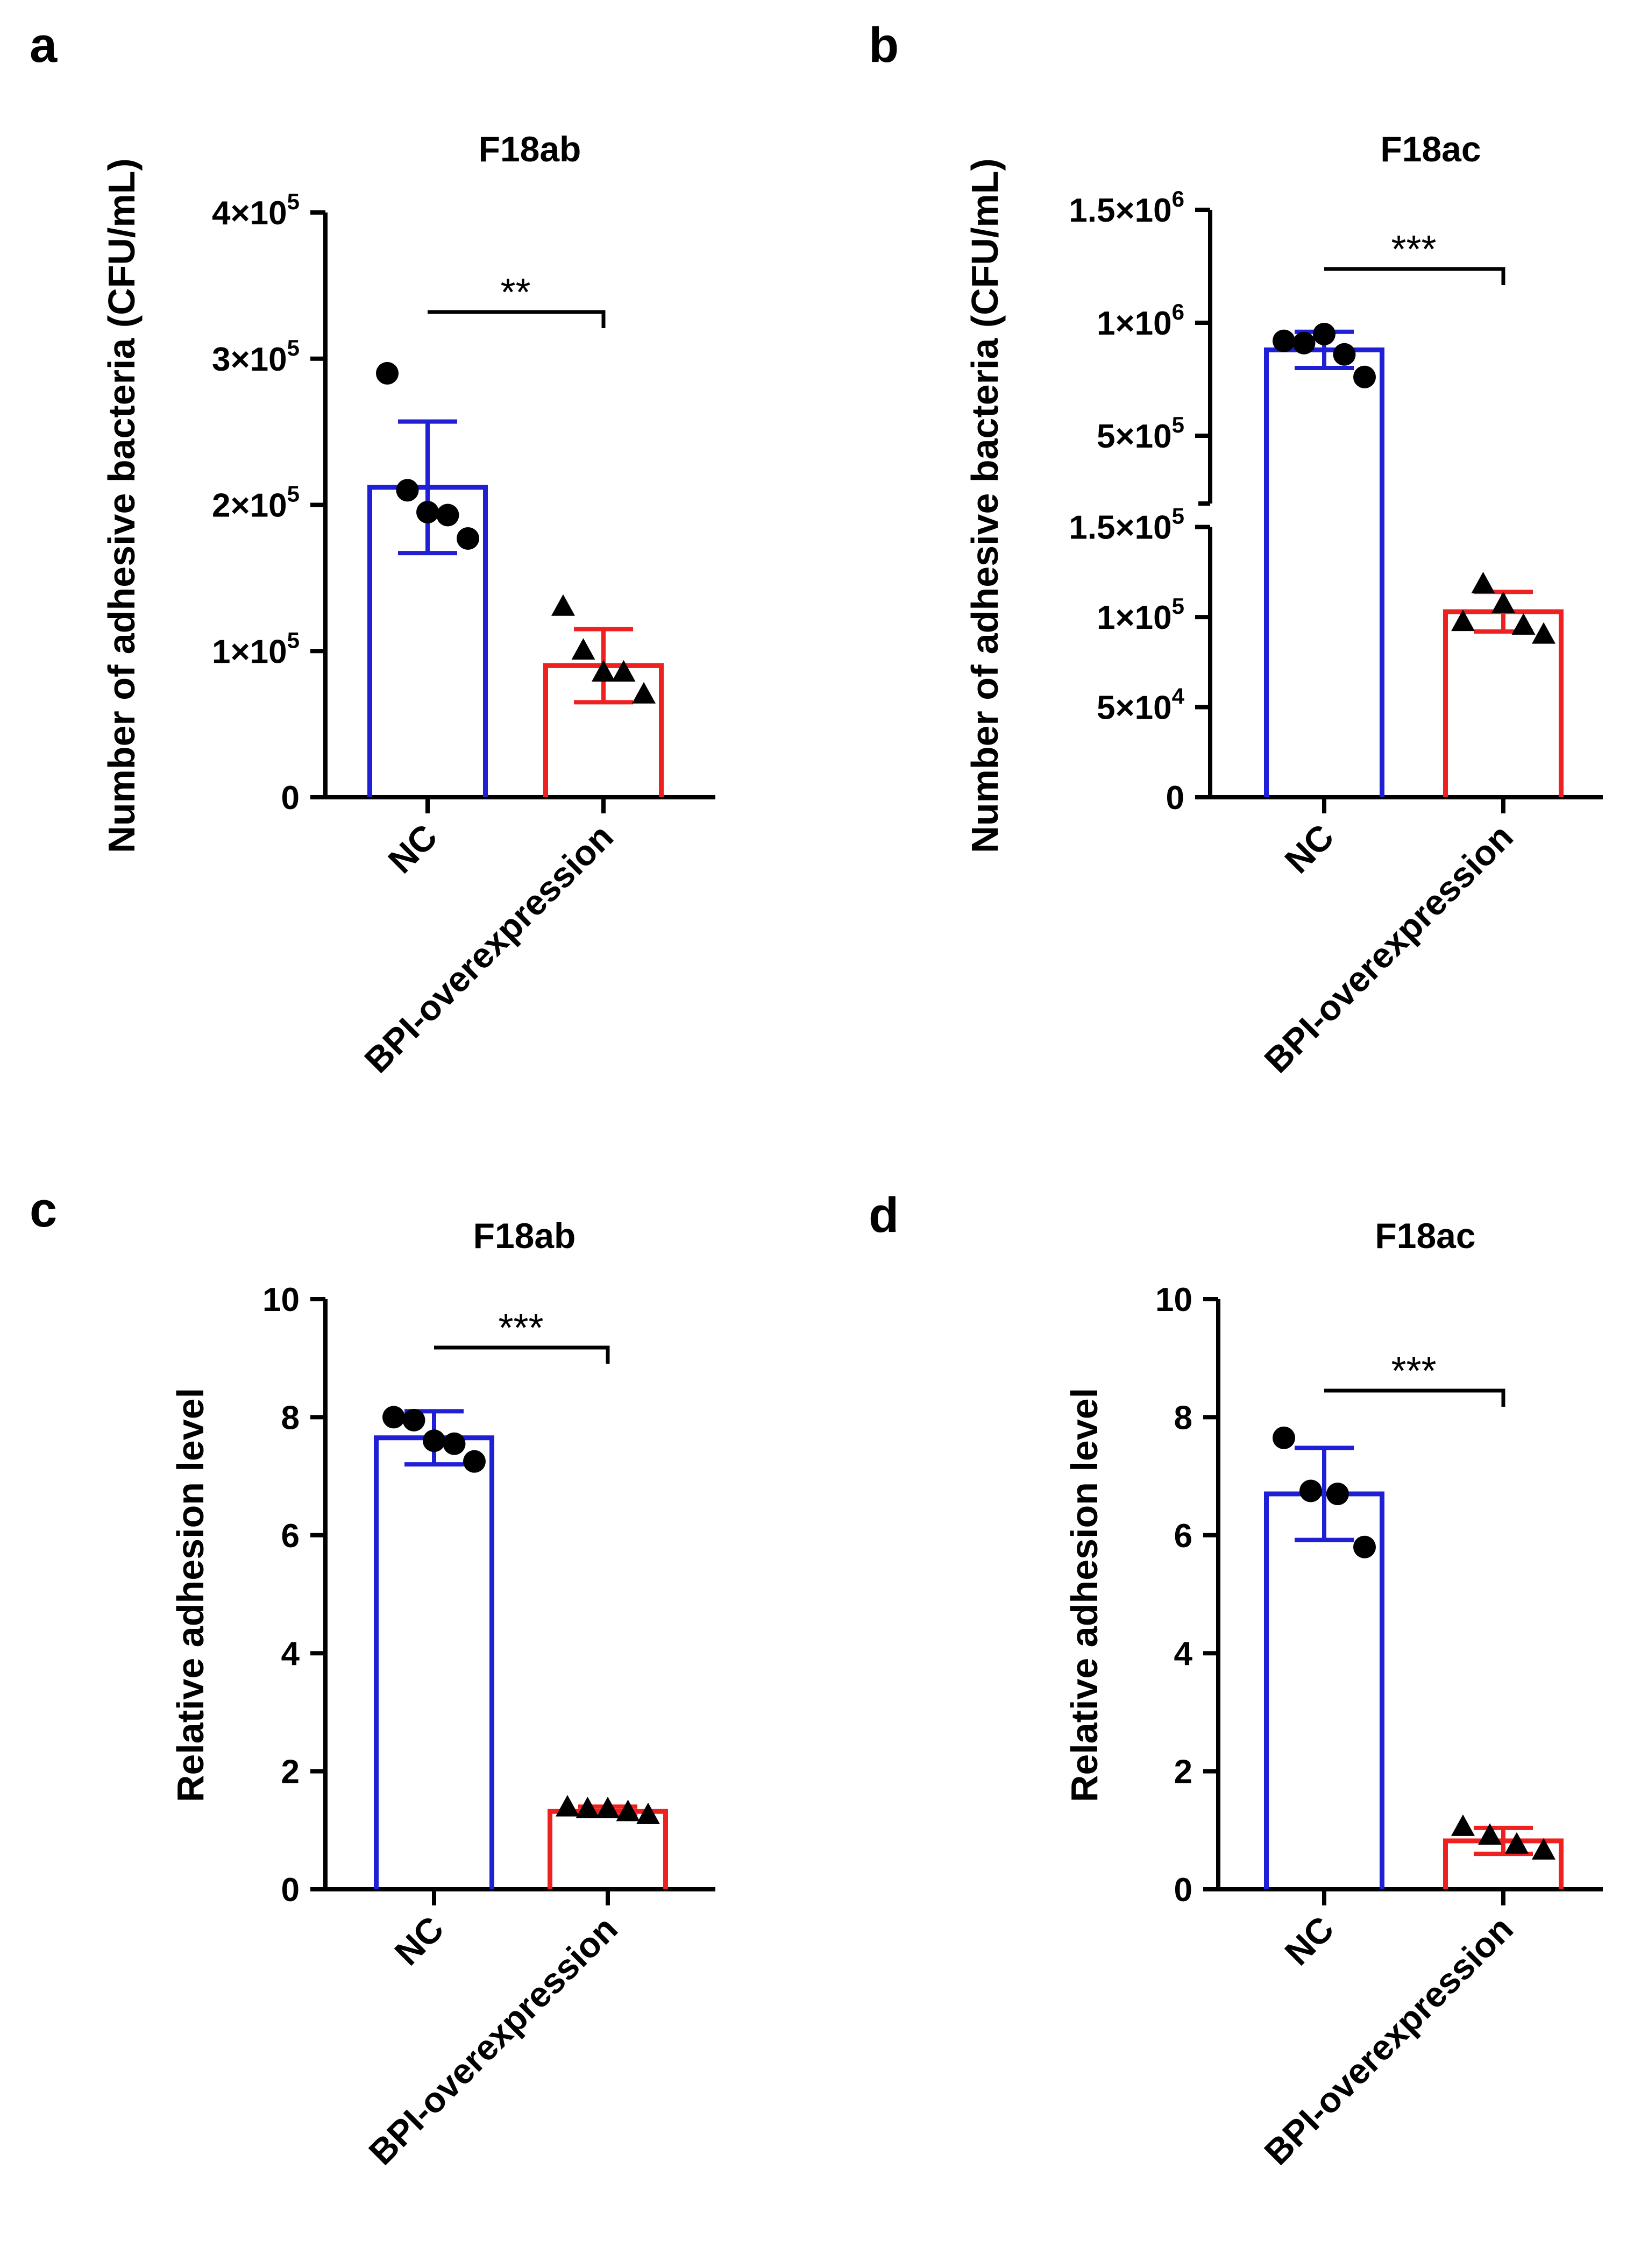 This screenshot has width=1641, height=2268. I want to click on y-tick-label: 1×10⁶, so click(1140, 320).